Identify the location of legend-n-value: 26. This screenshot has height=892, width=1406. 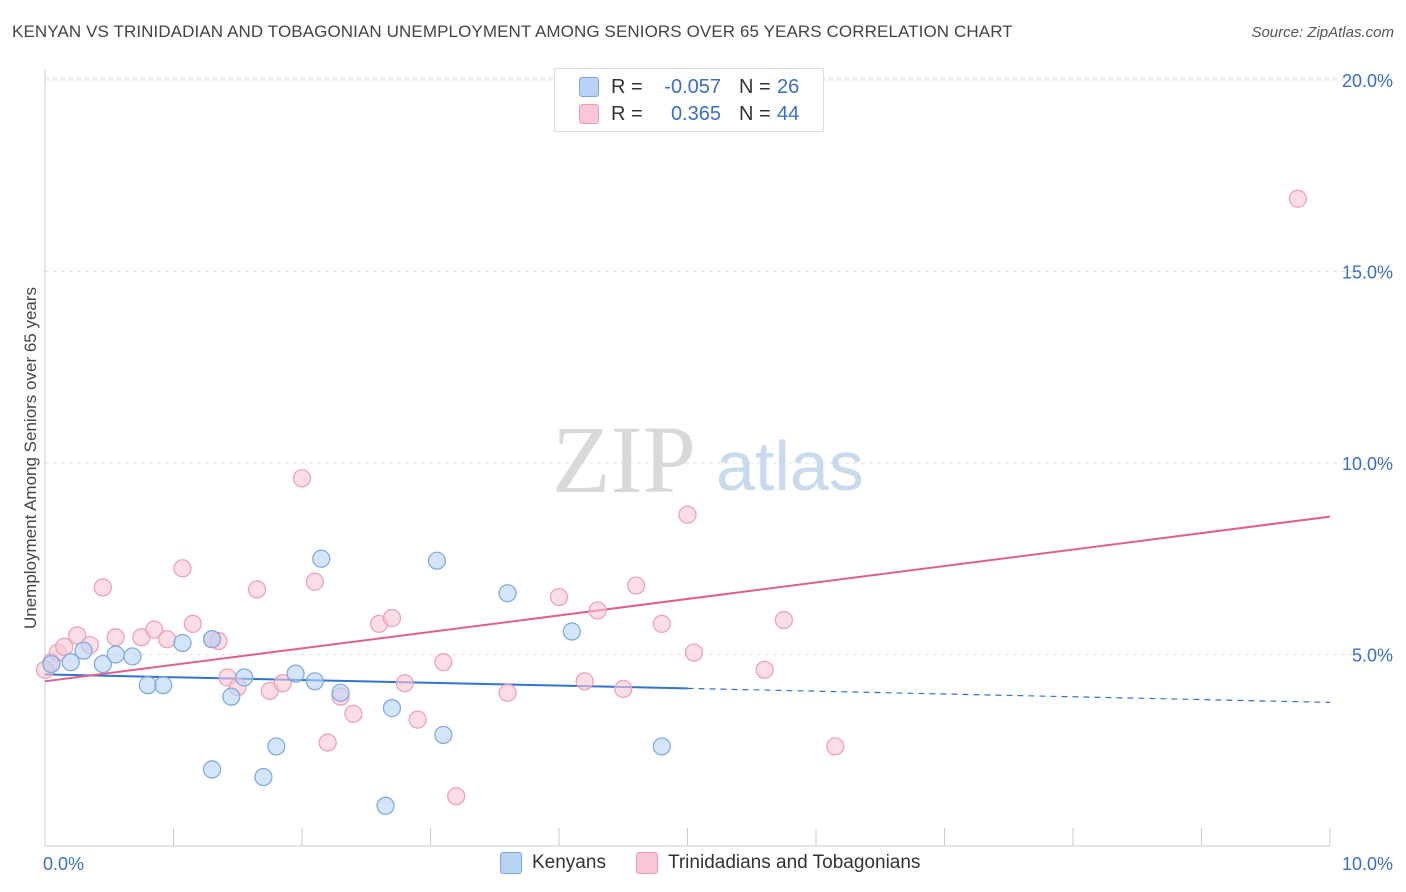
(788, 86).